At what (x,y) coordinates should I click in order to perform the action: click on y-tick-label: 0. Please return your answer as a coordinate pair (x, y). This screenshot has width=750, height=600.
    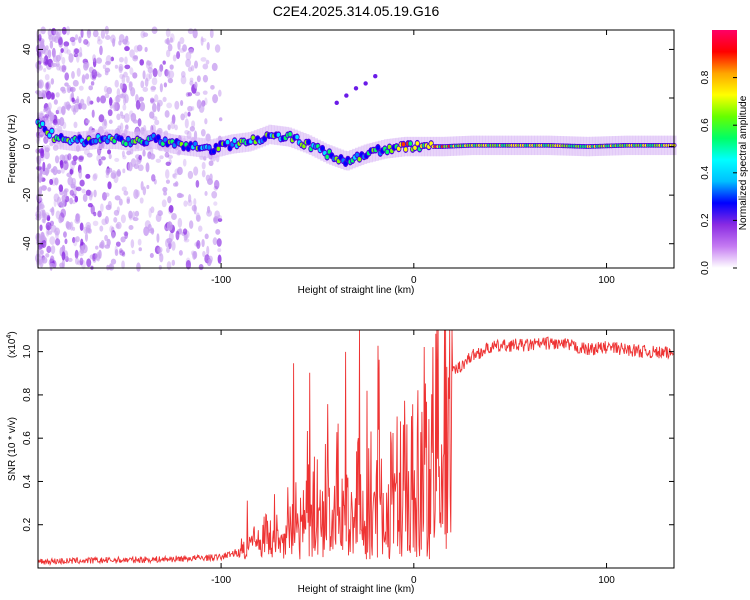
    Looking at the image, I should click on (27, 146).